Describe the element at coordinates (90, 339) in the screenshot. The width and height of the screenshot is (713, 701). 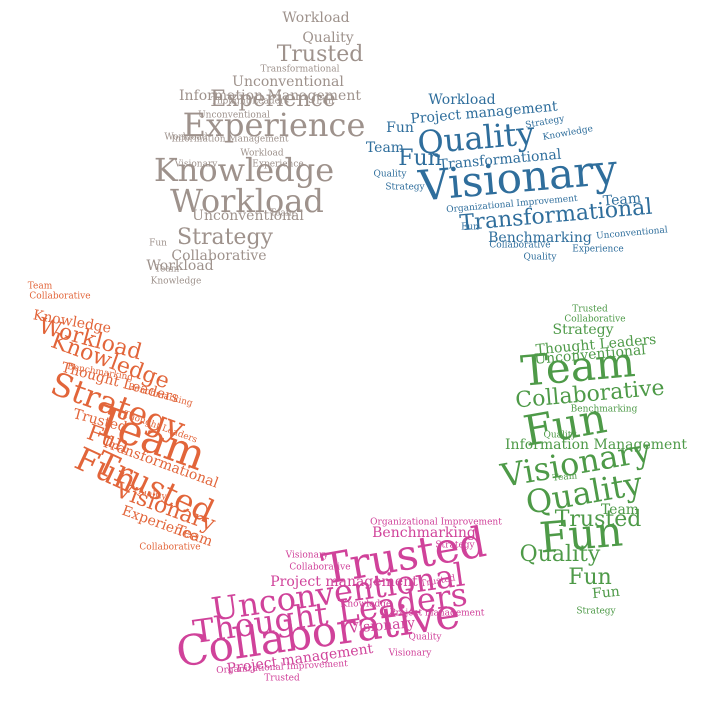
I see `word-orange-4: Workload` at that location.